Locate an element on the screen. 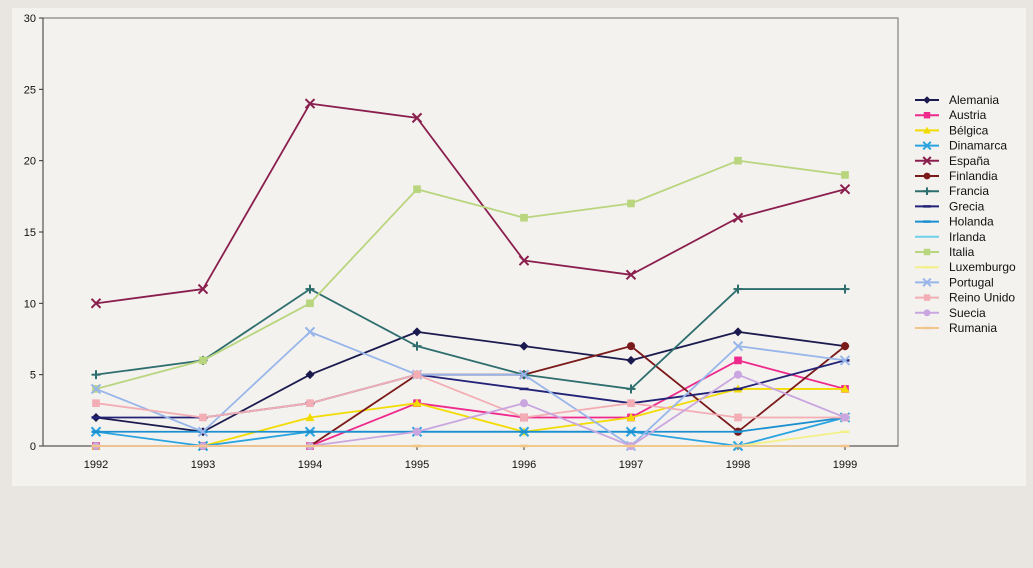 The height and width of the screenshot is (568, 1033). legend-label: Finlandia is located at coordinates (973, 176).